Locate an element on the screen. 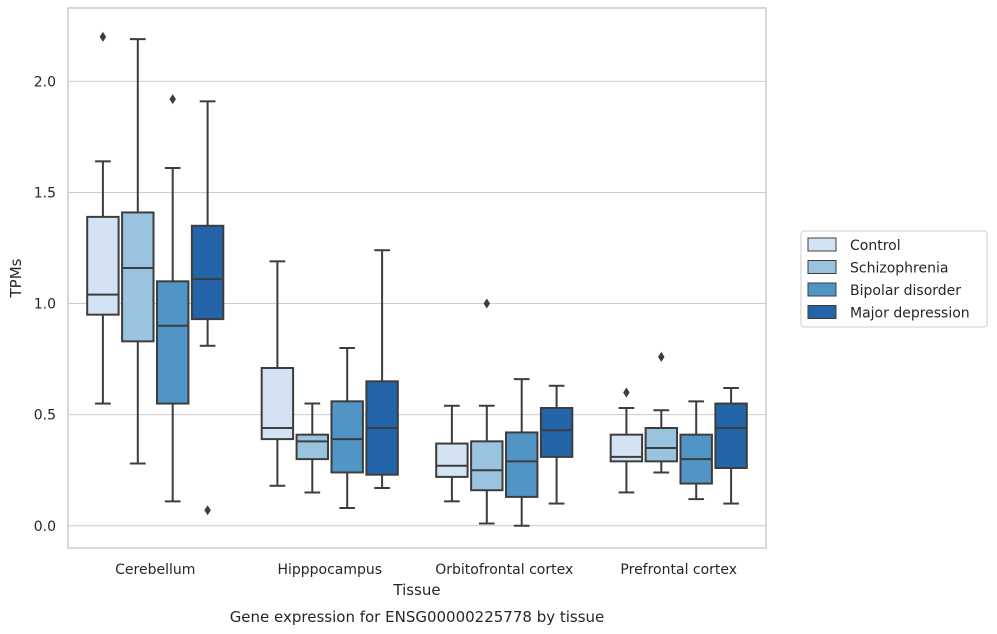 Image resolution: width=997 pixels, height=634 pixels. y-tick-label: 1.0 is located at coordinates (45, 305).